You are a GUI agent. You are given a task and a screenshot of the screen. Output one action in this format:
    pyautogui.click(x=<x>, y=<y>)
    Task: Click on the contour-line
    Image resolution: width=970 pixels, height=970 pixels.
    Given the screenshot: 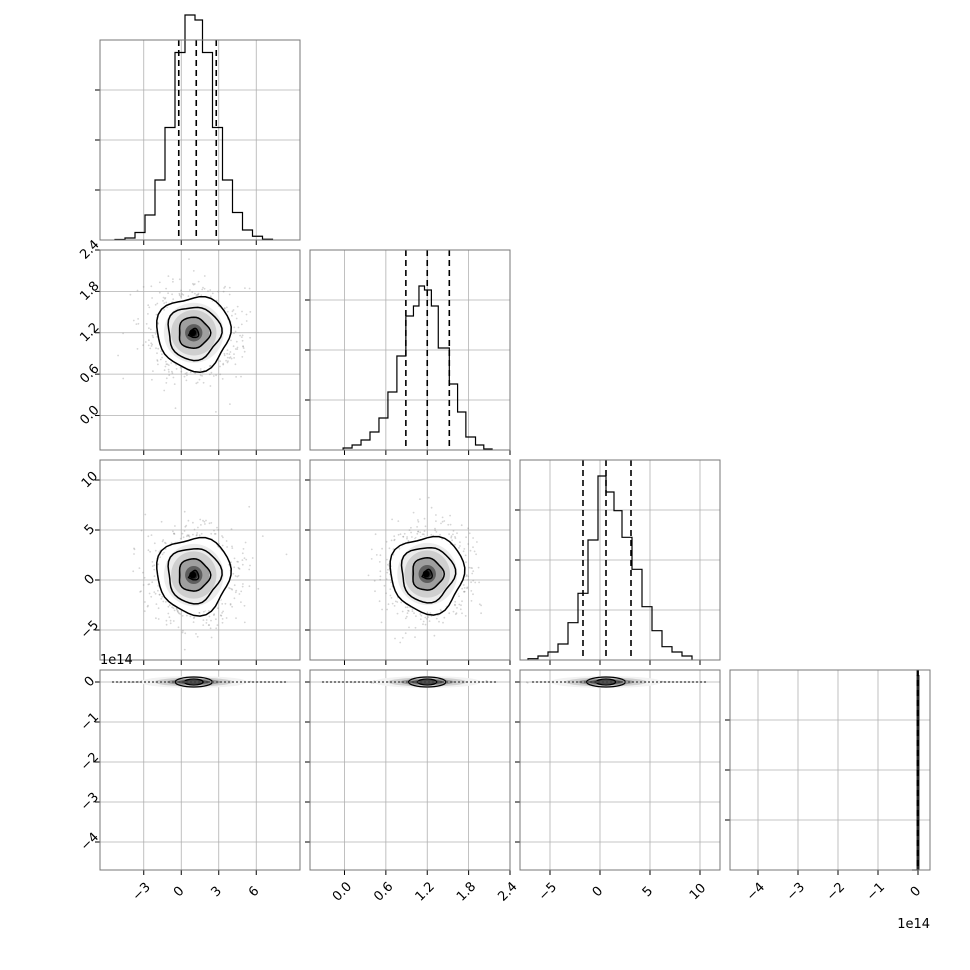 What is the action you would take?
    pyautogui.click(x=195, y=334)
    